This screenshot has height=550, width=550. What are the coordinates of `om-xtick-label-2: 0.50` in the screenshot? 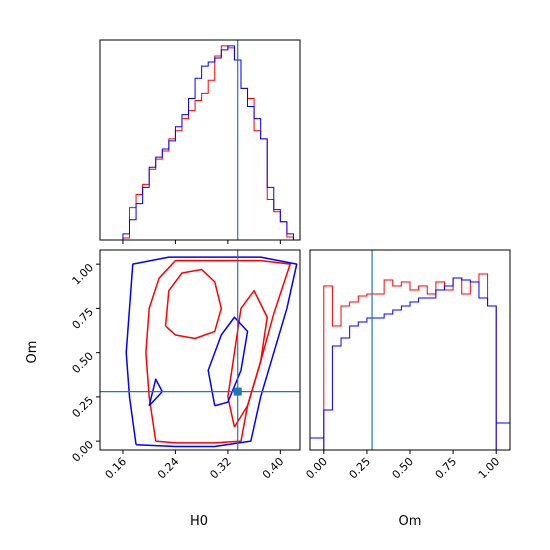 It's located at (403, 468).